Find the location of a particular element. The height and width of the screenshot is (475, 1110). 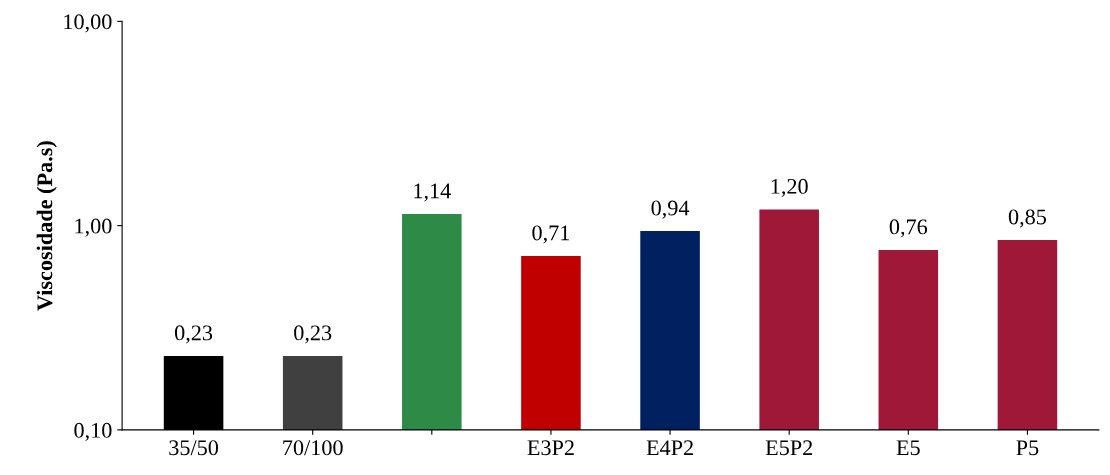

x-tick-label: E4P2 is located at coordinates (669, 448).